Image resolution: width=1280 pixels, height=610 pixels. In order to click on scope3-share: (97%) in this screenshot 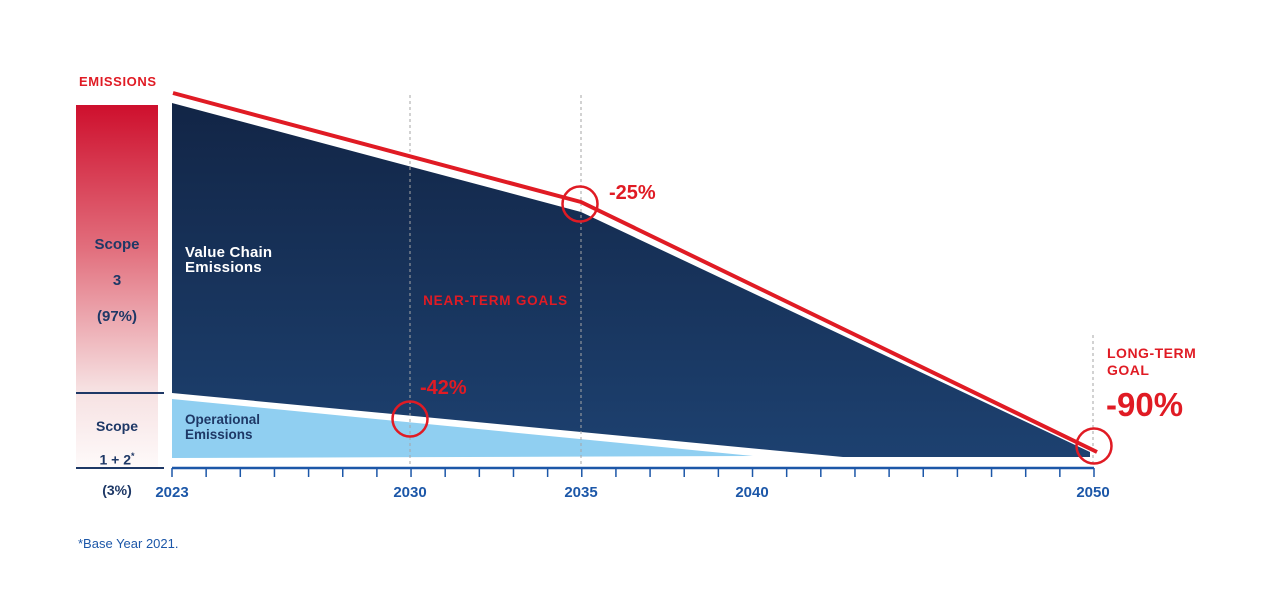, I will do `click(116, 316)`.